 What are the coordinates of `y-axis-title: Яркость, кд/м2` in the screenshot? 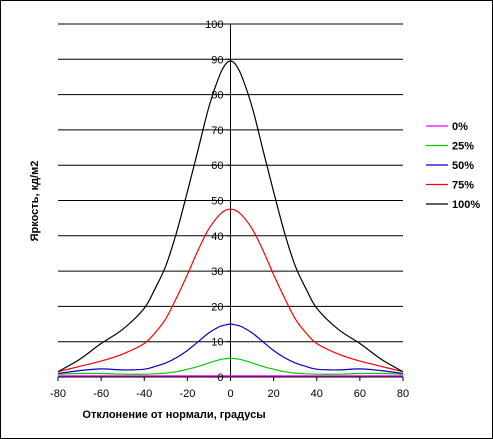 It's located at (35, 201).